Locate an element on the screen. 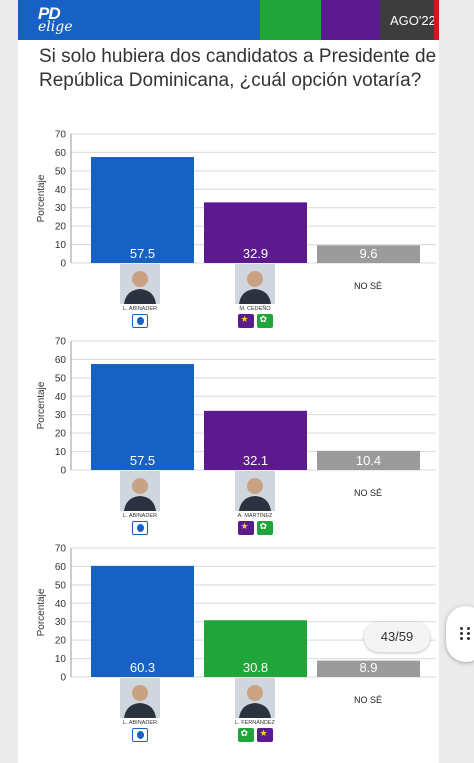 The width and height of the screenshot is (474, 763). logo: PD elige is located at coordinates (139, 20).